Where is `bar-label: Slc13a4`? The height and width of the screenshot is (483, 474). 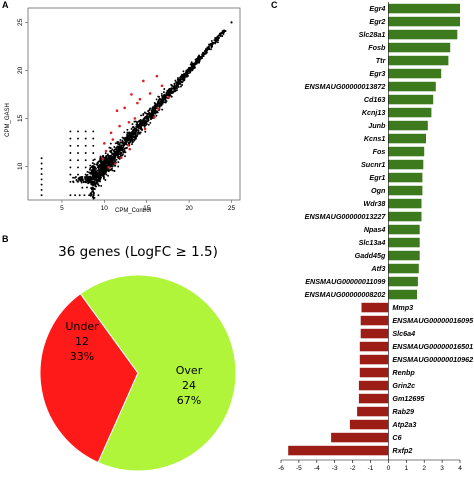 bar-label: Slc13a4 is located at coordinates (372, 242).